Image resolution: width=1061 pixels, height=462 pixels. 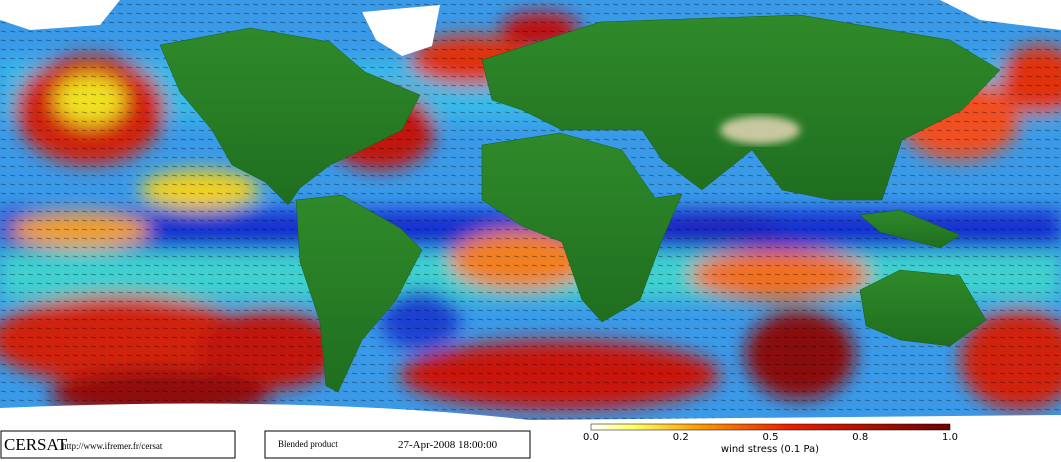 I want to click on url: http://www.ifremer.fr/cersat, so click(x=112, y=446).